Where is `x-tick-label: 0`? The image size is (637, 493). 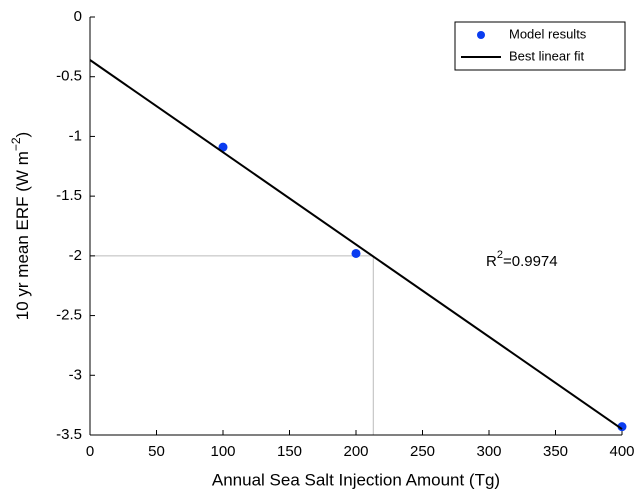
x-tick-label: 0 is located at coordinates (90, 451).